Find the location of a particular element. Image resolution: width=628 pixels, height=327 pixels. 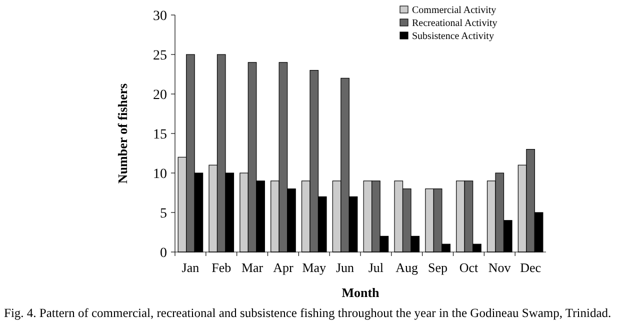

x-tick-label: Jul is located at coordinates (376, 267).